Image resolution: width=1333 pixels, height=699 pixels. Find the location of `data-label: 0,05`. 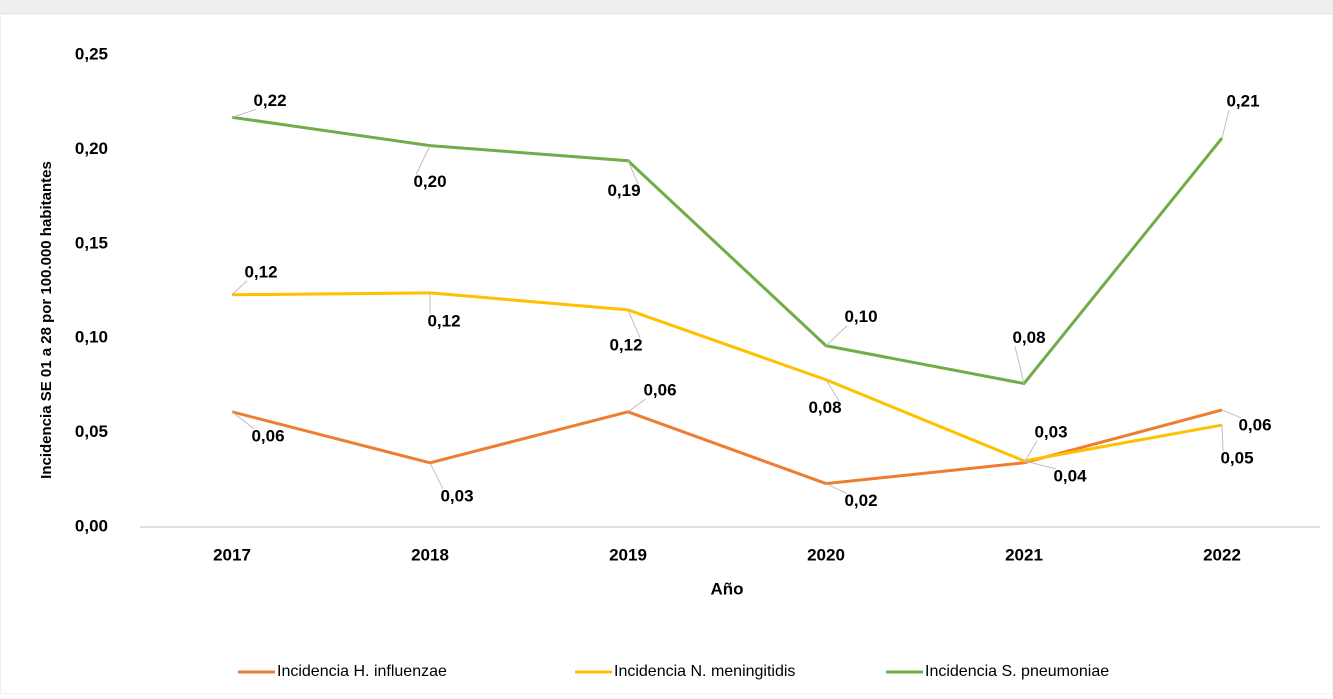

data-label: 0,05 is located at coordinates (1236, 458).